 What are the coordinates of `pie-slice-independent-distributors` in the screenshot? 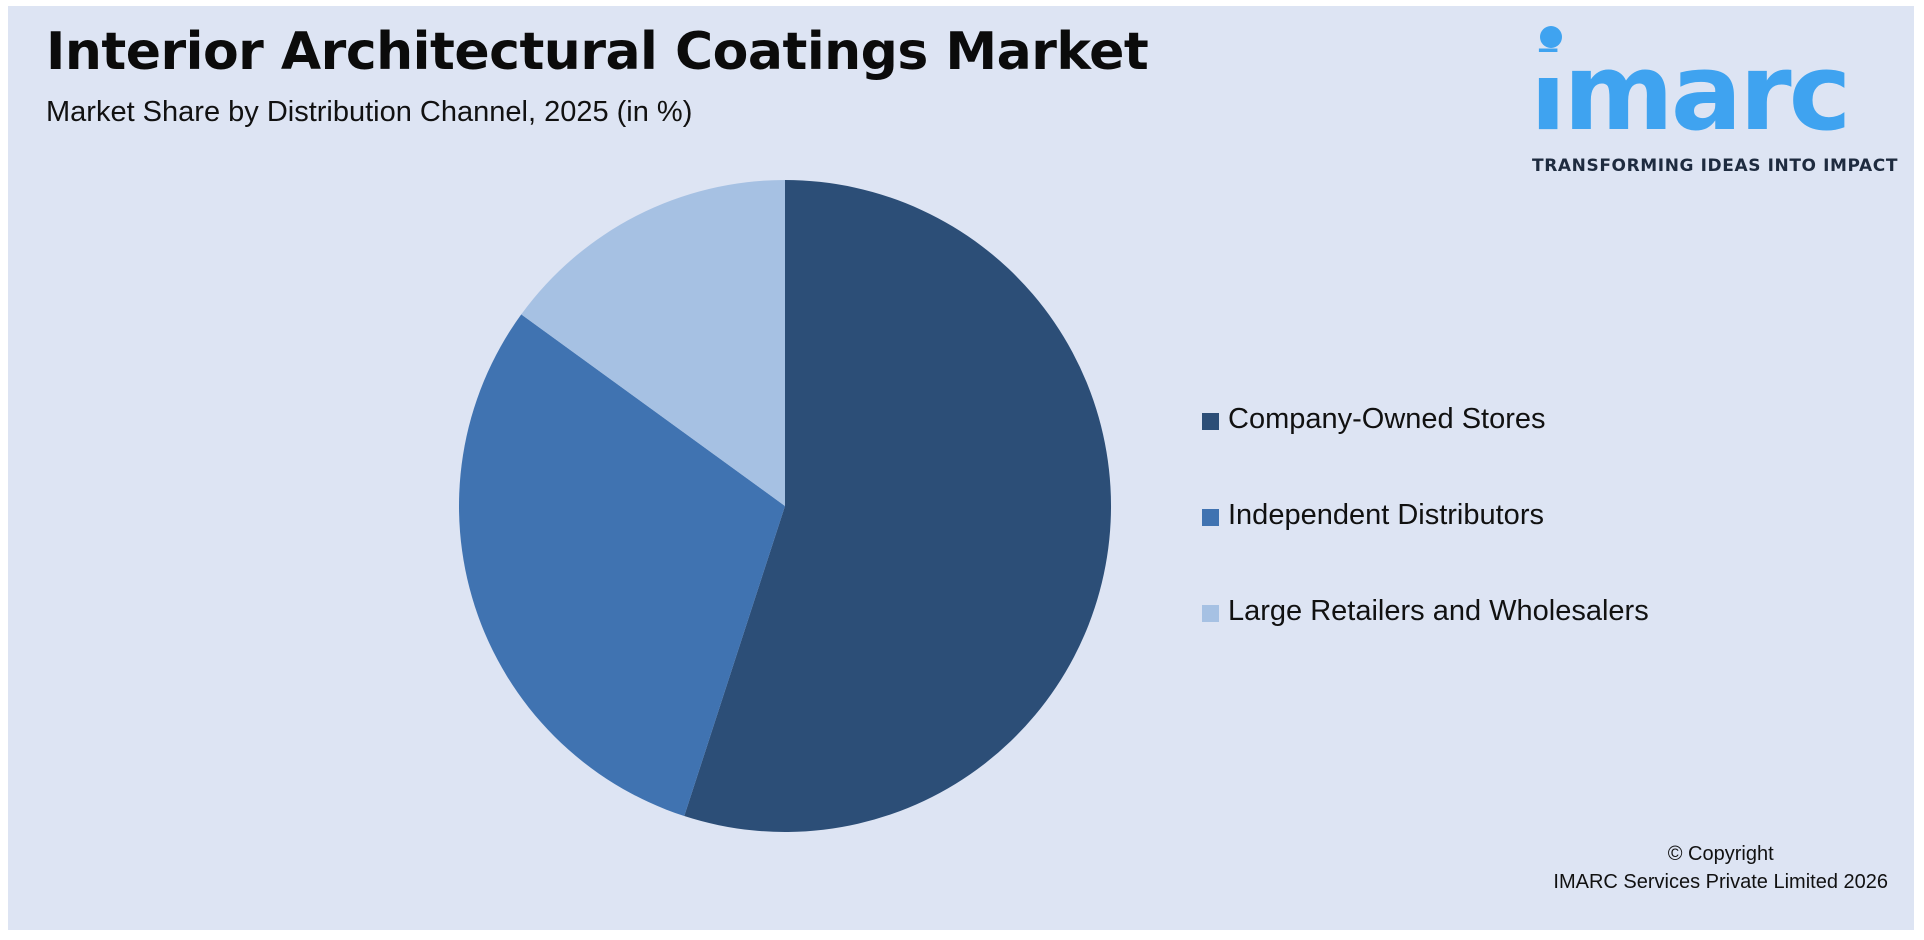 It's located at (622, 565).